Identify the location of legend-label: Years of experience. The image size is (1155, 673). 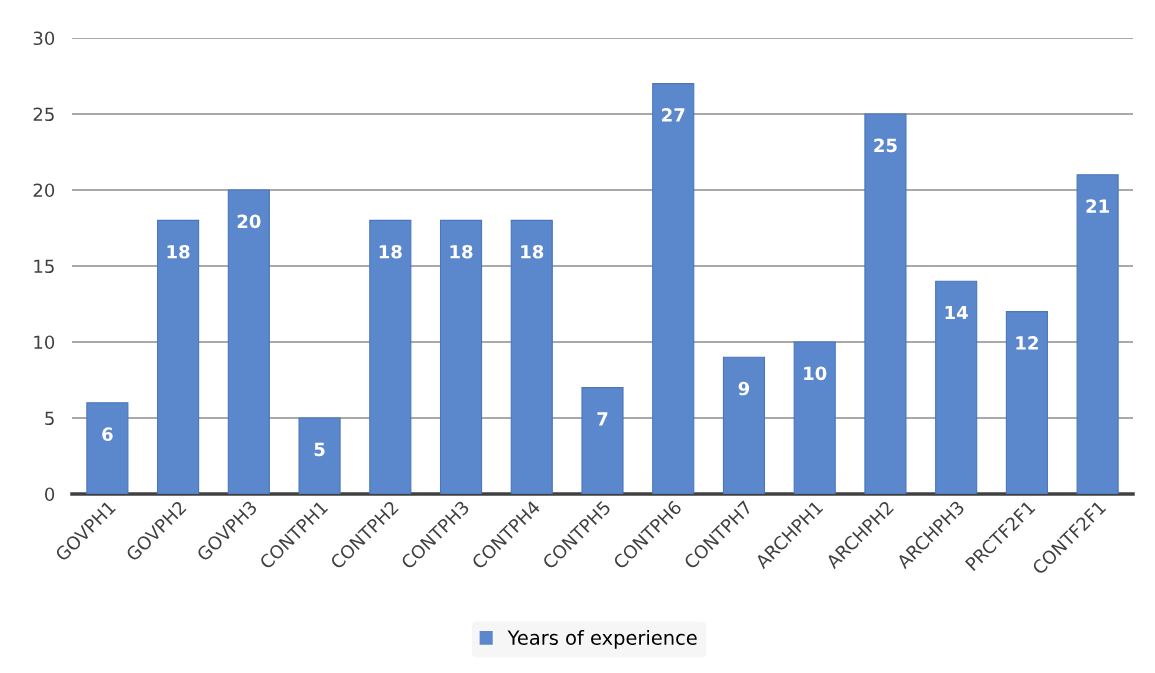
(602, 639).